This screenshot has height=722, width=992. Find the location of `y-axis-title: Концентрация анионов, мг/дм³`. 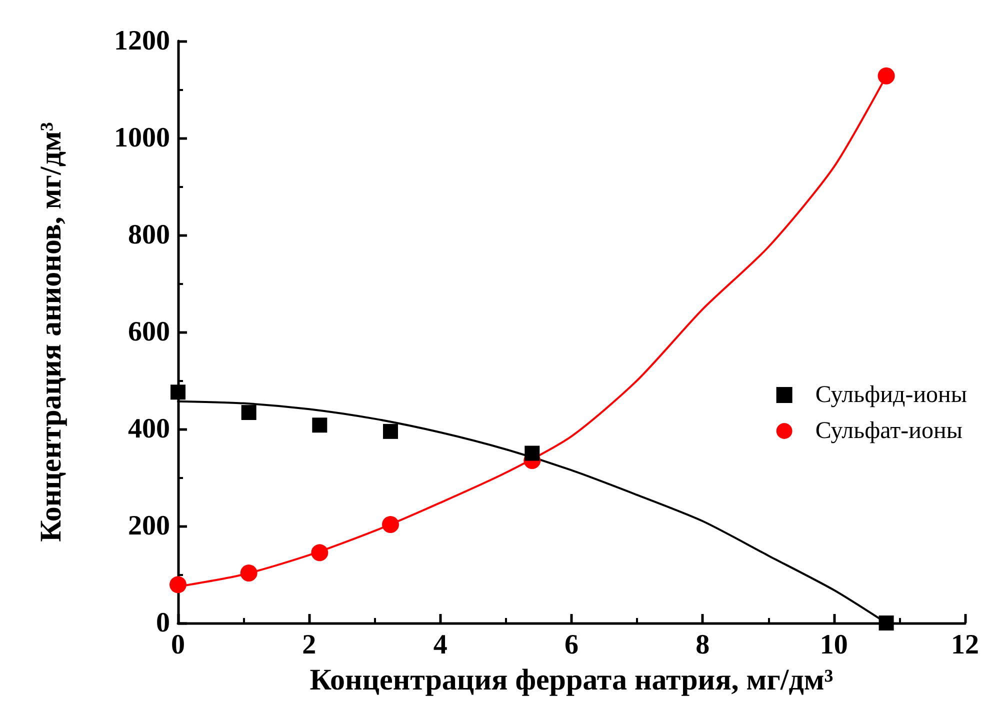

y-axis-title: Концентрация анионов, мг/дм³ is located at coordinates (51, 332).